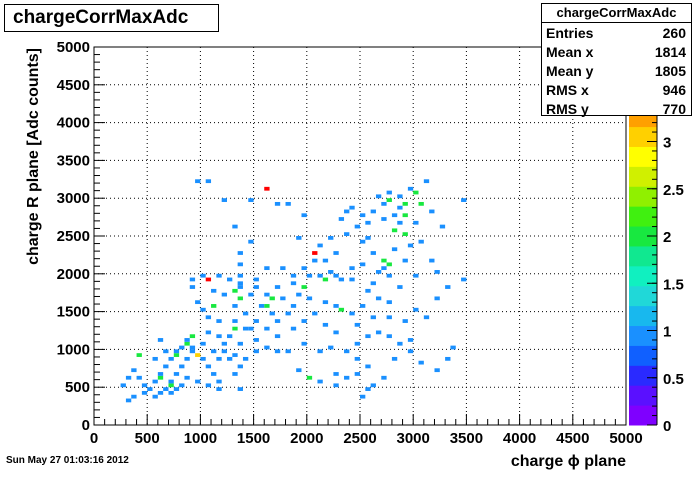  I want to click on x-tick-label: 2000, so click(306, 438).